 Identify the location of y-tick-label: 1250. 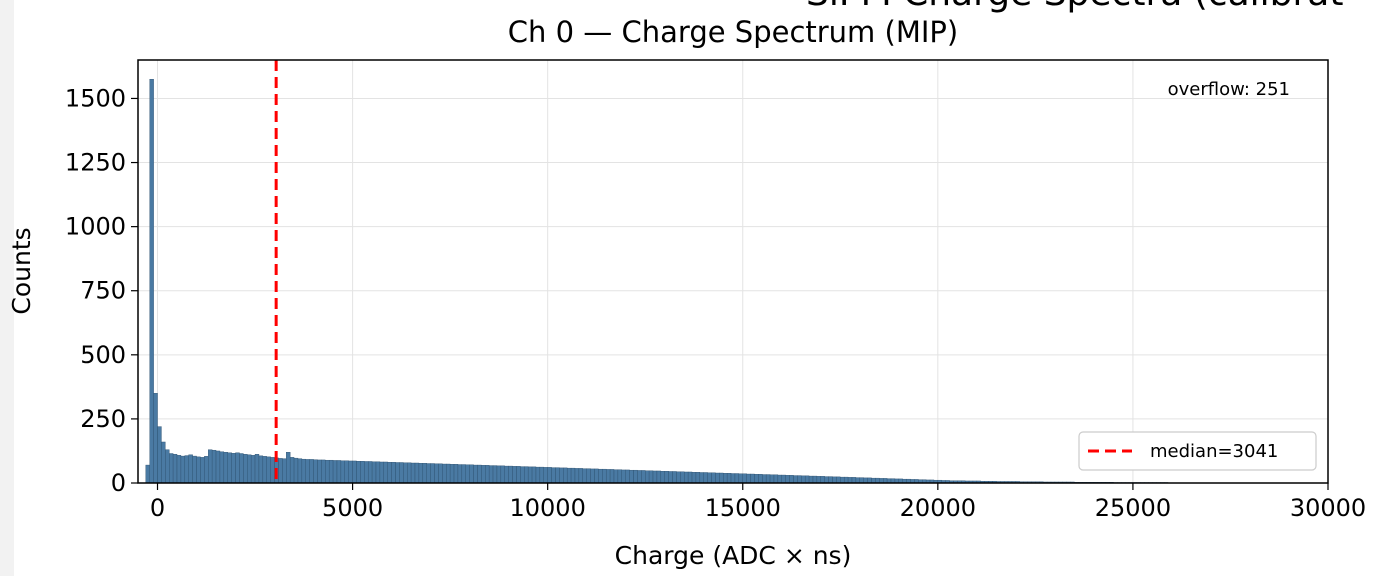
(95, 163).